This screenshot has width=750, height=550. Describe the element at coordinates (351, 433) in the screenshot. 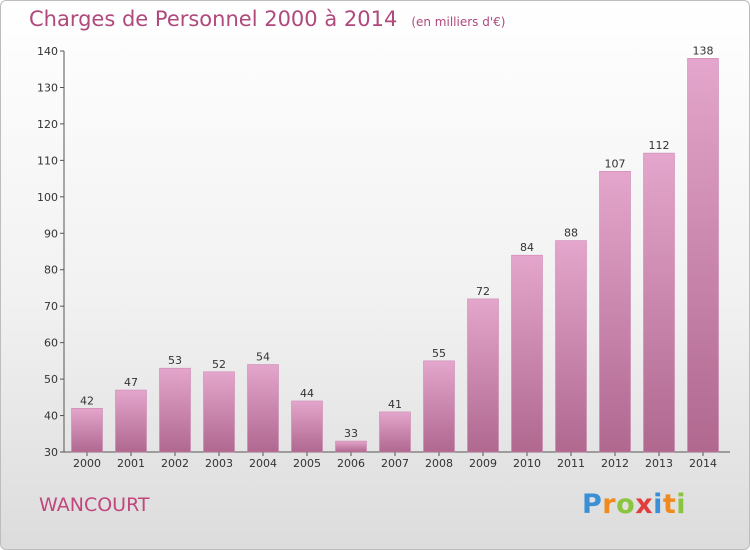

I see `data-label: 33` at that location.